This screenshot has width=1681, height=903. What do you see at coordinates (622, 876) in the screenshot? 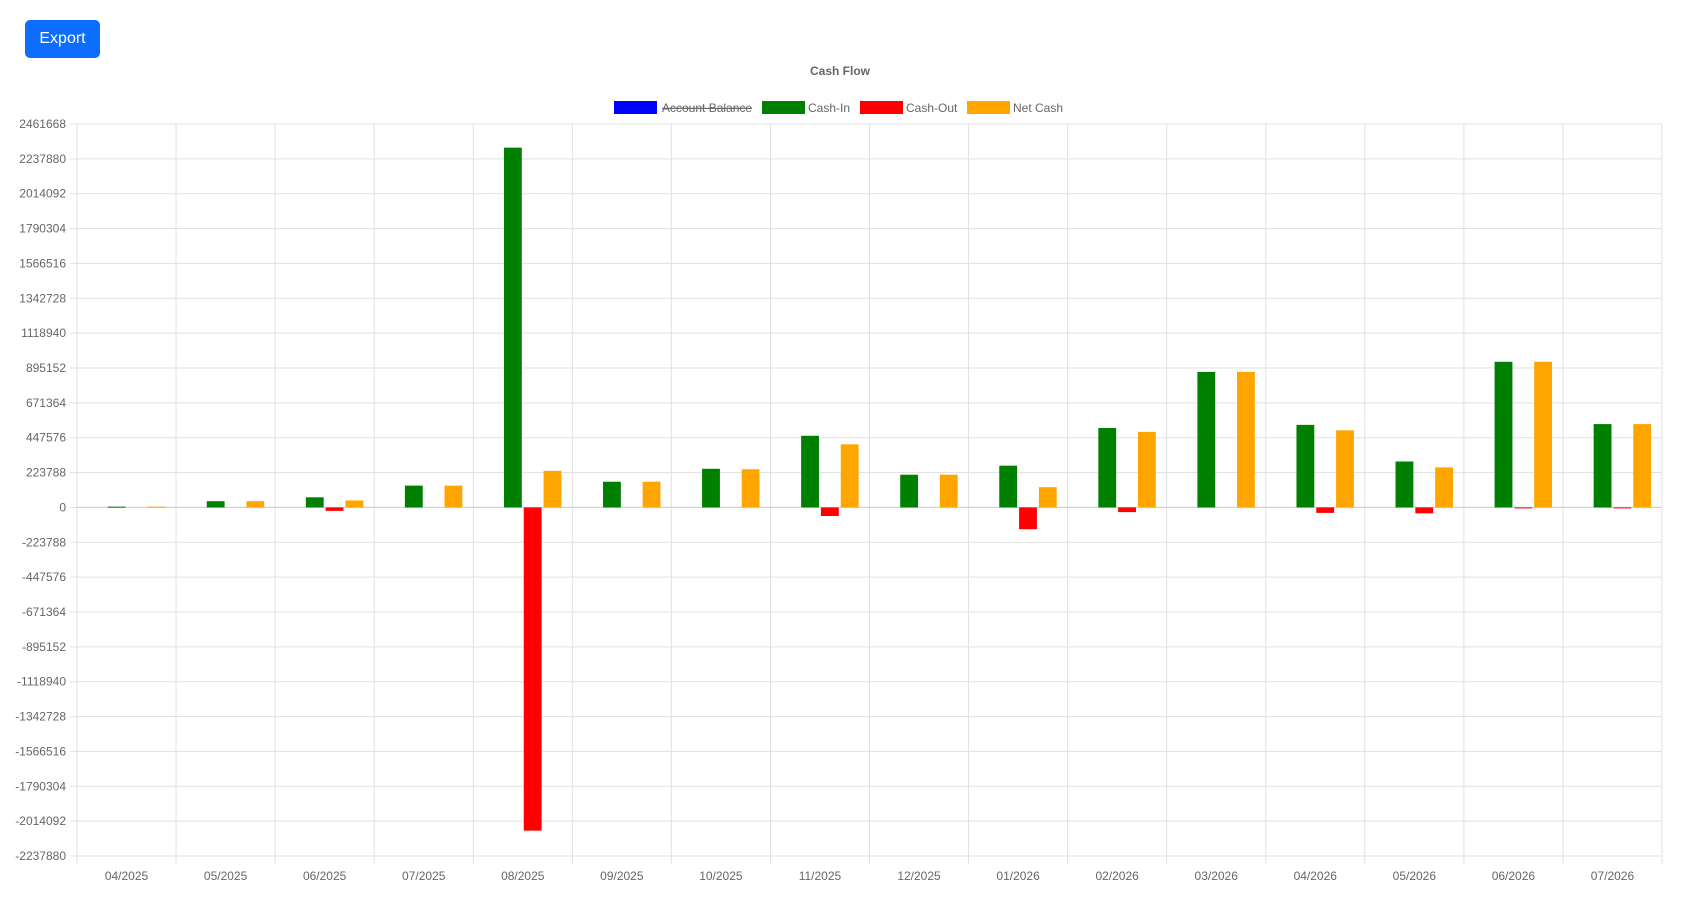
I see `x-tick-label: 09/2025` at bounding box center [622, 876].